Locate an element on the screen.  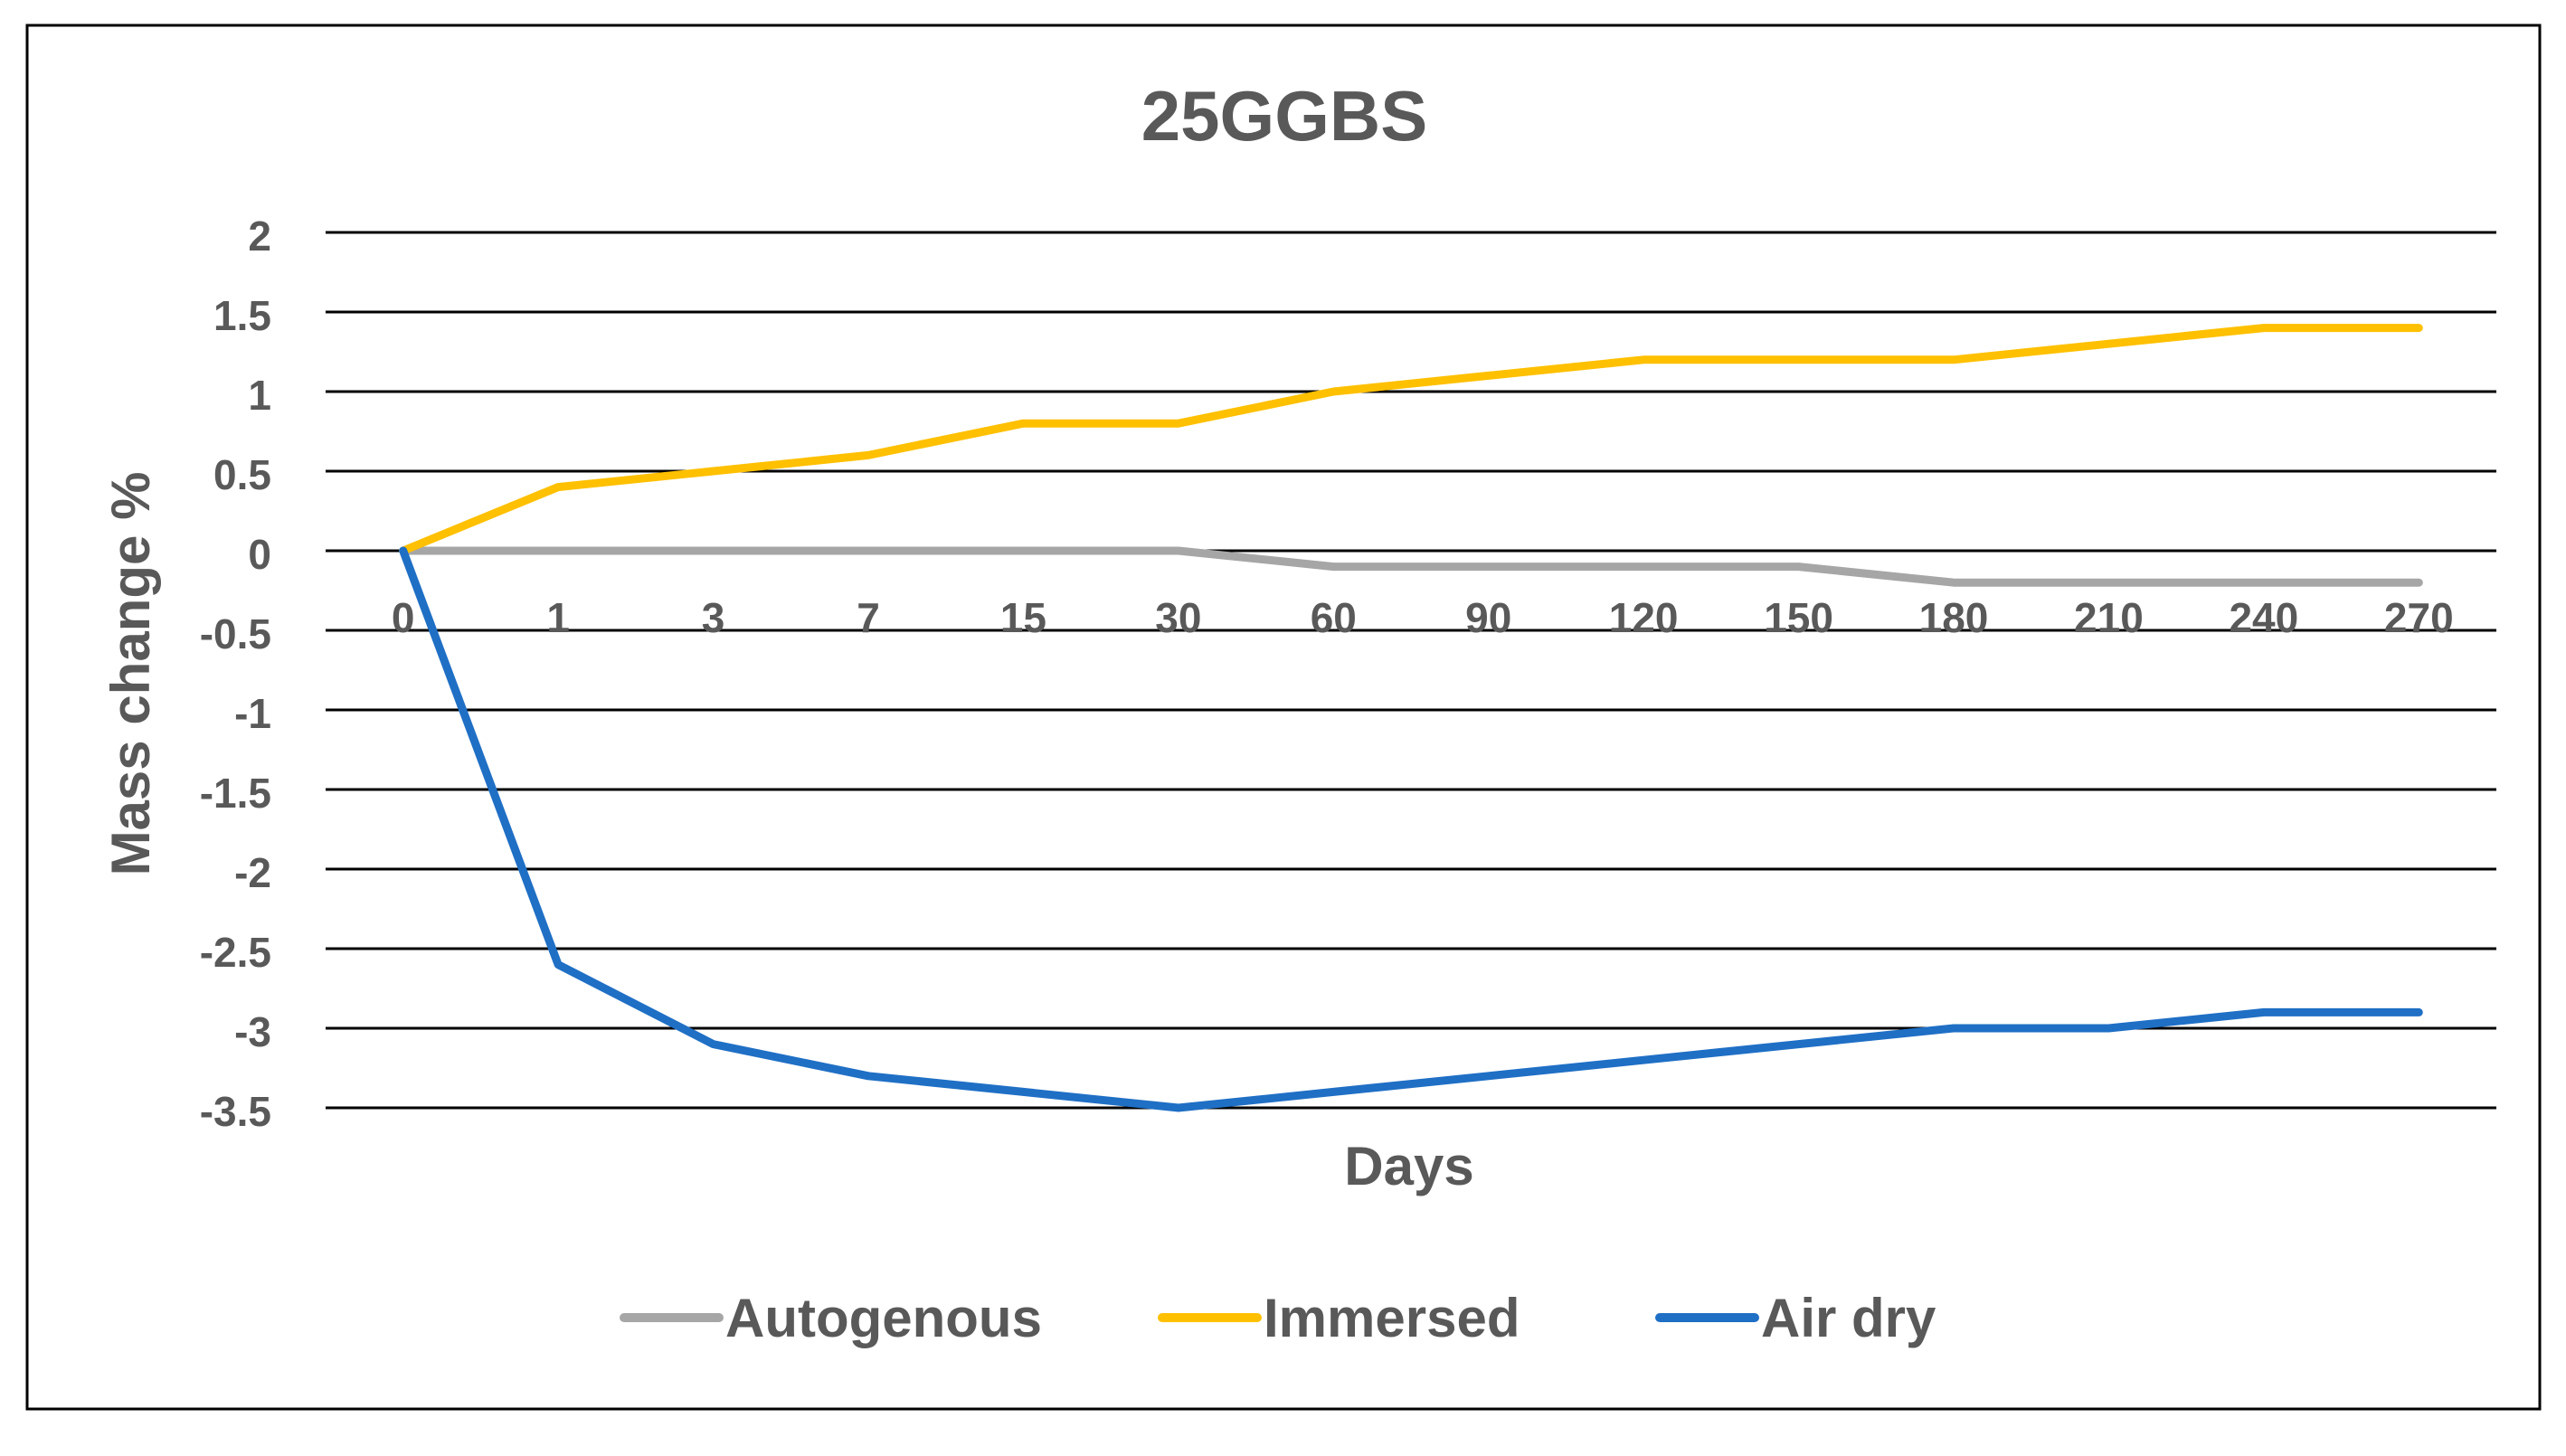
x-tick-label: 120 is located at coordinates (1644, 617).